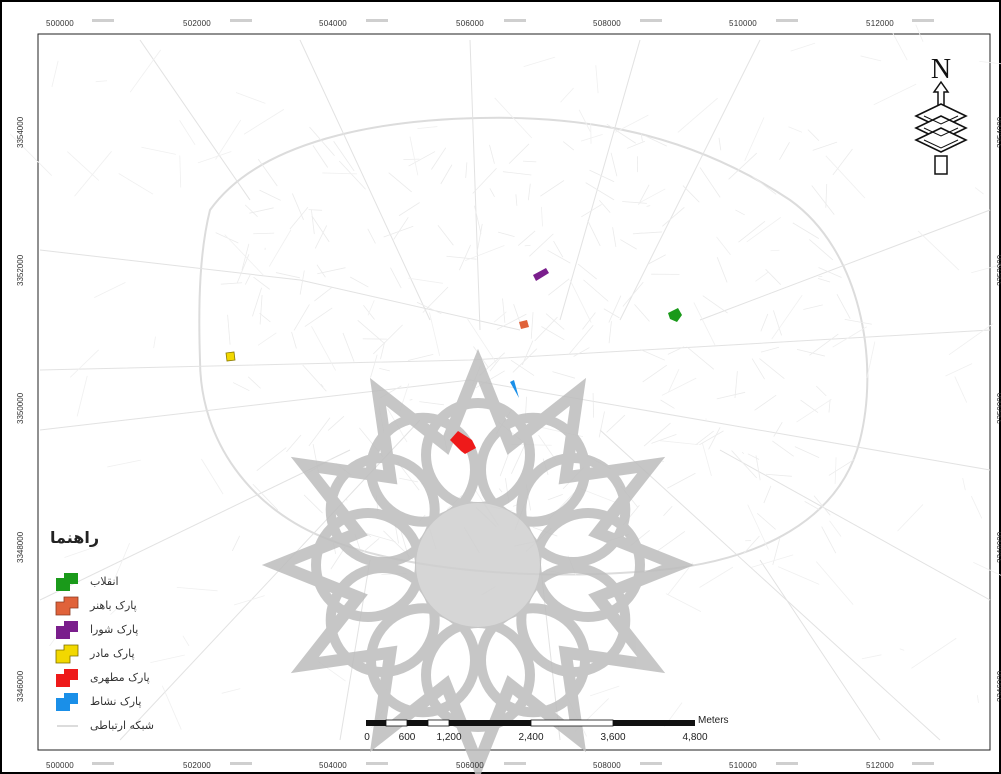  Describe the element at coordinates (998, 547) in the screenshot. I see `y-tick-right-3: 3348000` at that location.